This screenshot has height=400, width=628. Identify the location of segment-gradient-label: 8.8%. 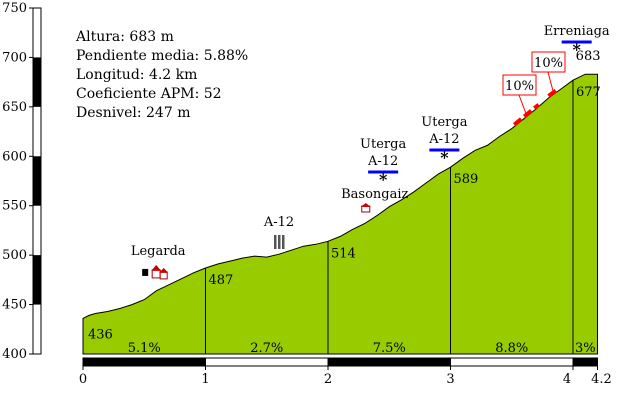
(511, 348).